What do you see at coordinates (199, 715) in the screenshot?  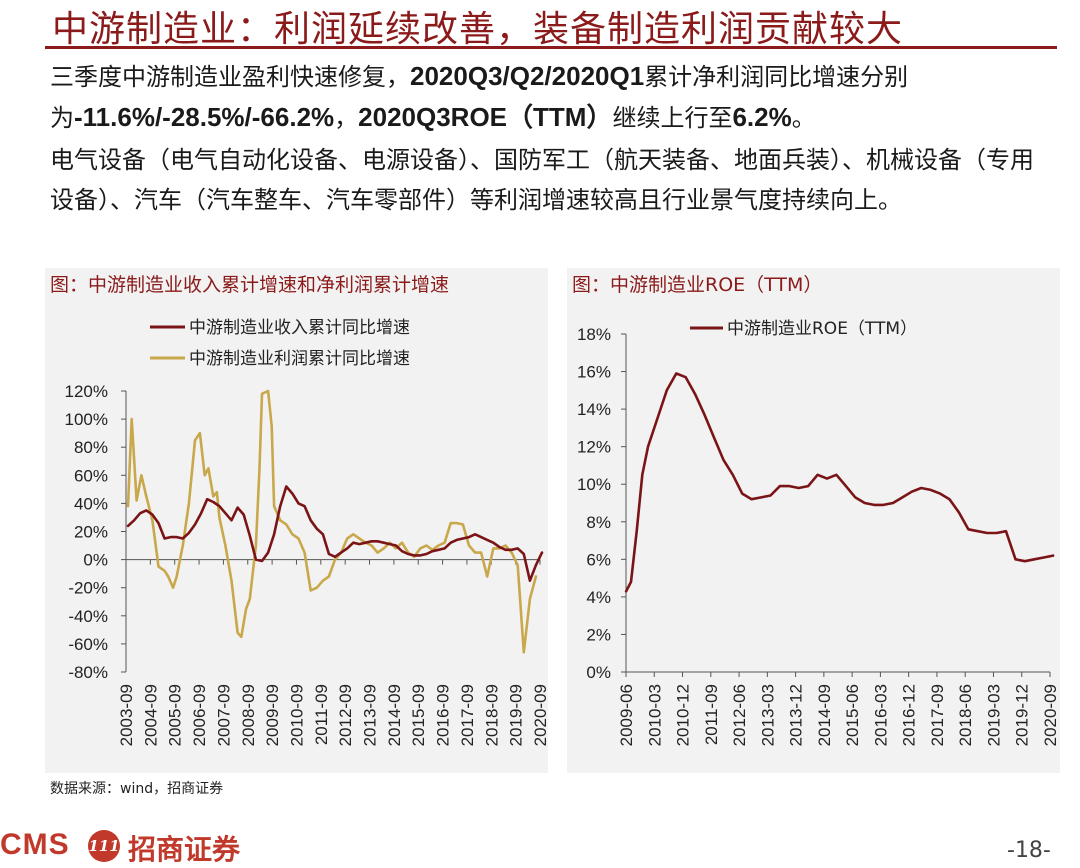 I see `x-tick-label: 2006-09` at bounding box center [199, 715].